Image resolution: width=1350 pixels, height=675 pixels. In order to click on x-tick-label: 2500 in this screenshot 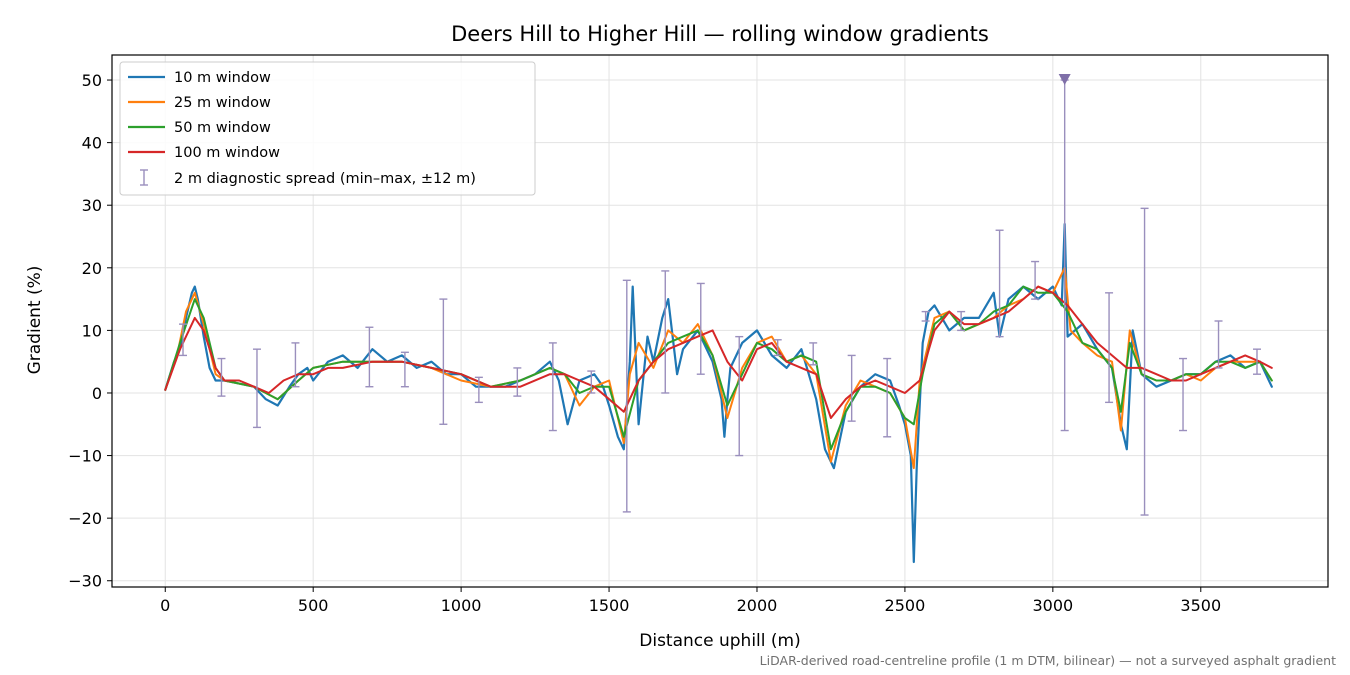, I will do `click(905, 605)`.